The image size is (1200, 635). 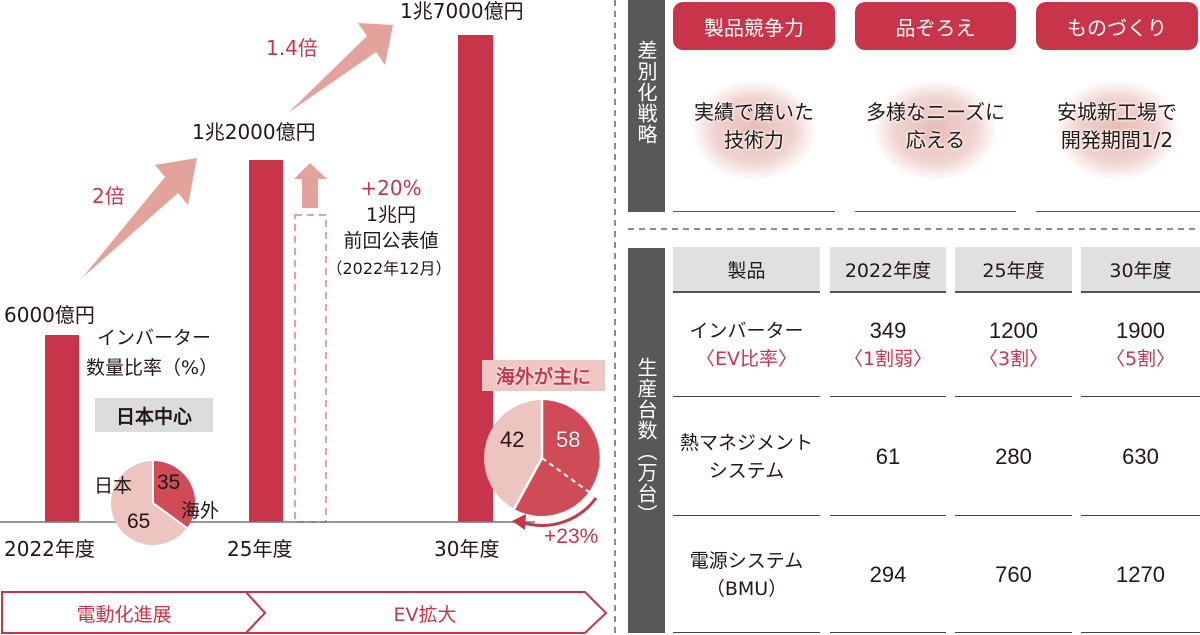 I want to click on phase-label-ev-expansion: EV拡大, so click(x=425, y=614).